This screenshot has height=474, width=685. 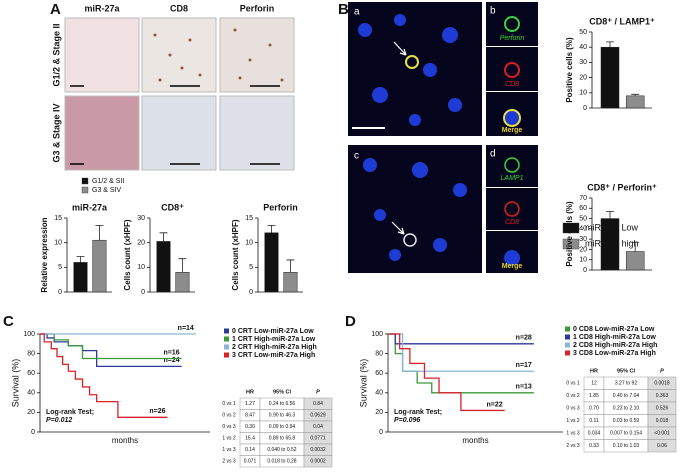 I want to click on legend-label: 0 CD8 Low-miR-27a Low, so click(x=614, y=329).